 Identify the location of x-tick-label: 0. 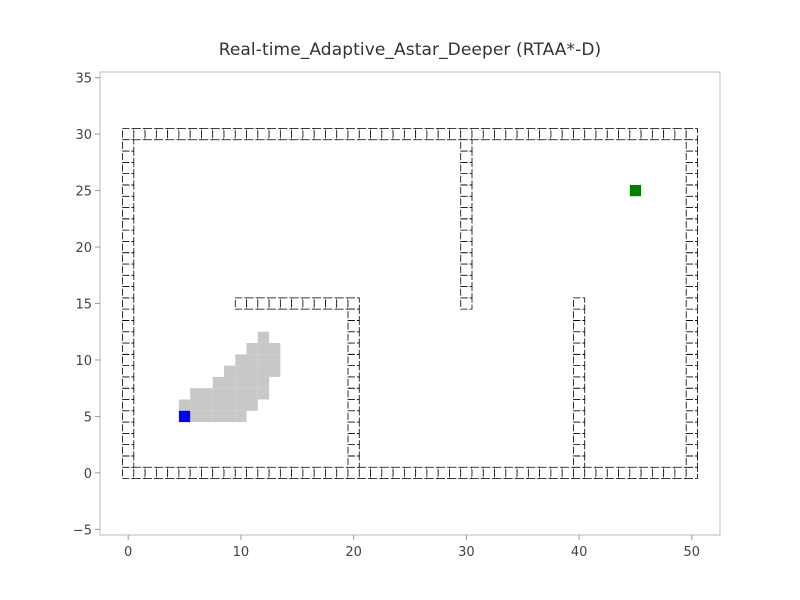
(128, 552).